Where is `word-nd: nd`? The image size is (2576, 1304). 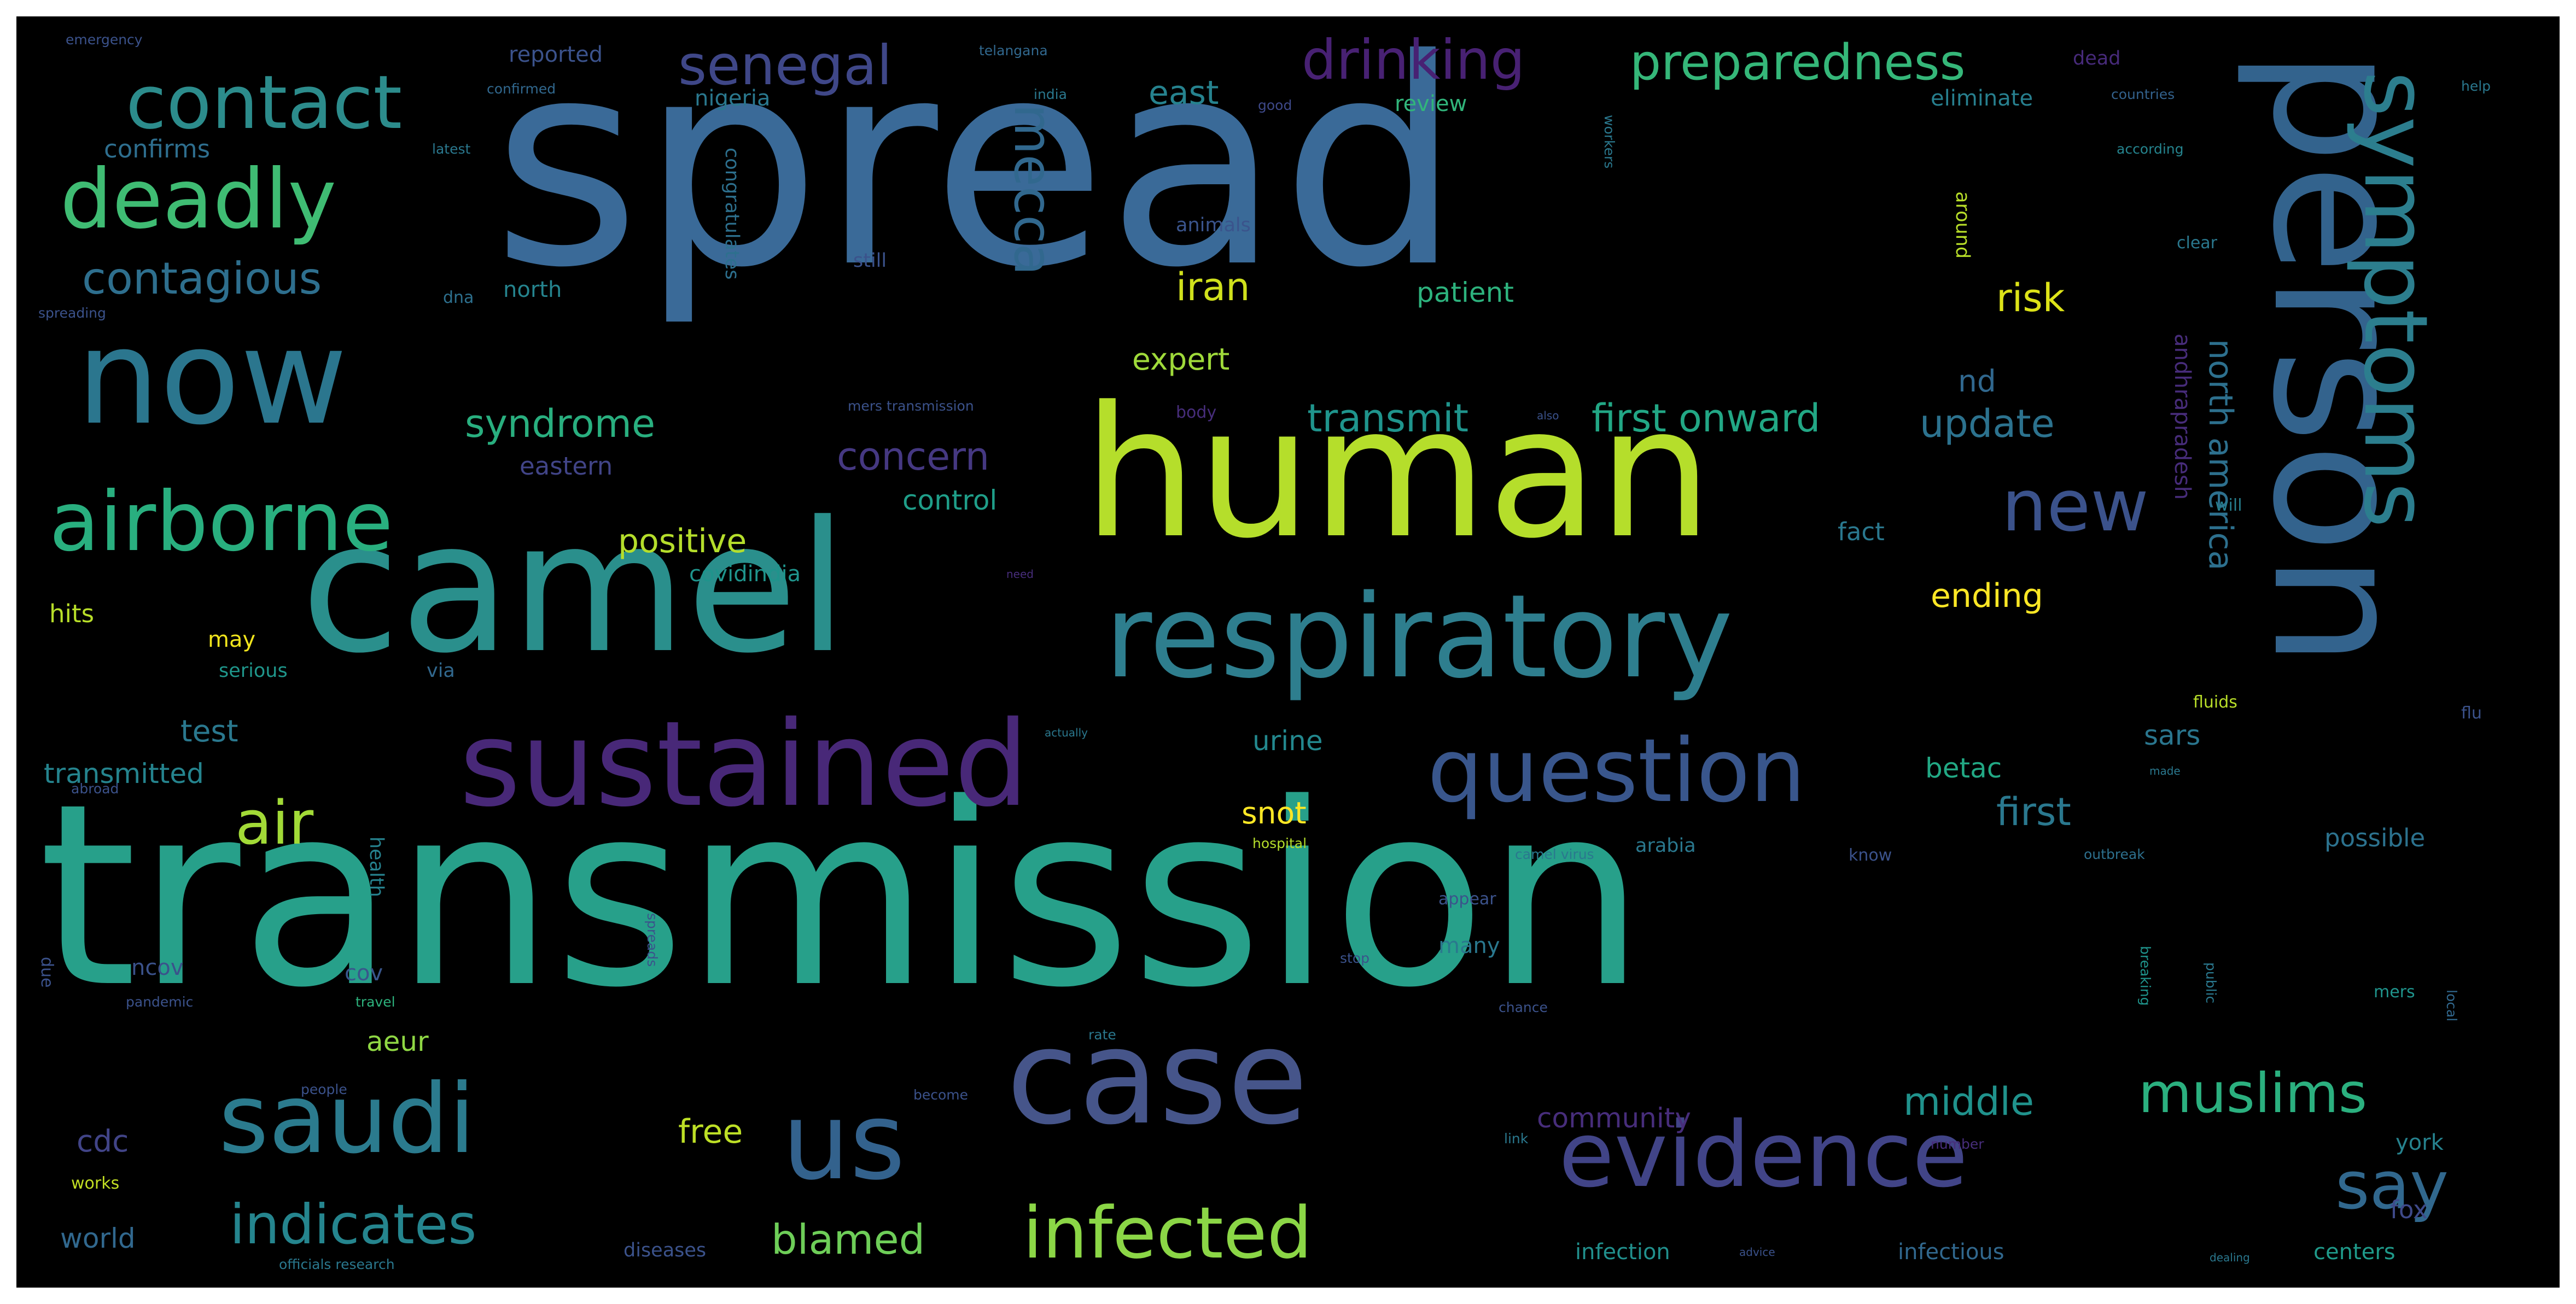 word-nd: nd is located at coordinates (1977, 381).